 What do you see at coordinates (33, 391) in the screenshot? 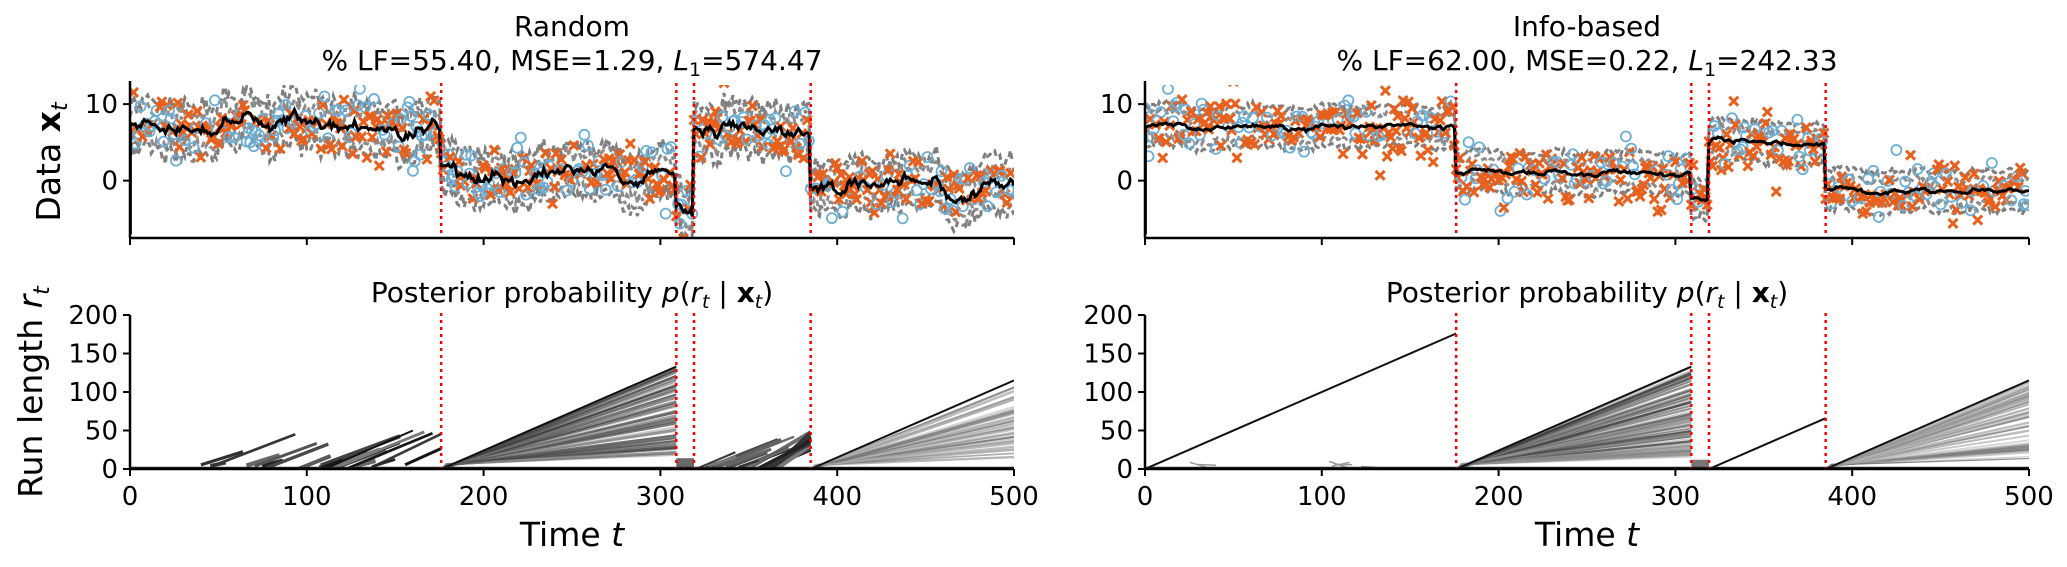
I see `y-axis-label-run-length: Run length rt` at bounding box center [33, 391].